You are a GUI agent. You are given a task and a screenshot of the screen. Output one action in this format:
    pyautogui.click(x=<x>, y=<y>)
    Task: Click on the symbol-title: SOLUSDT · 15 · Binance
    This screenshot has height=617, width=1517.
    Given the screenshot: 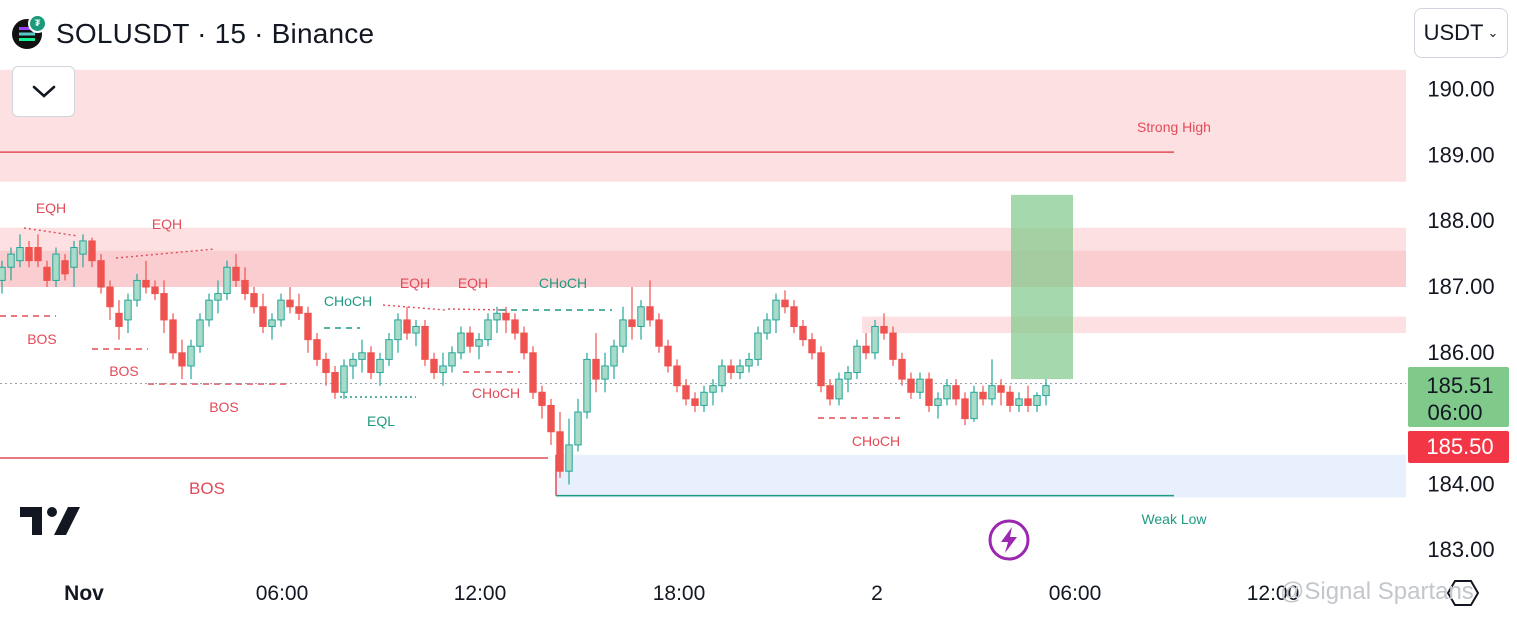 What is the action you would take?
    pyautogui.click(x=215, y=33)
    